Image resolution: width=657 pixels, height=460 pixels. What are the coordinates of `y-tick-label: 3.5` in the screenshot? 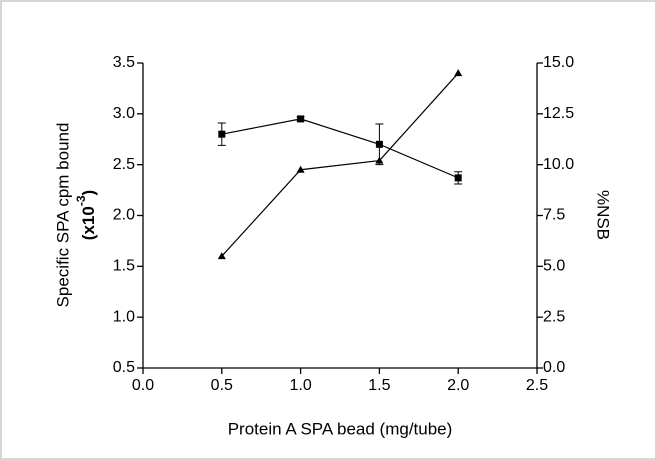 It's located at (124, 62).